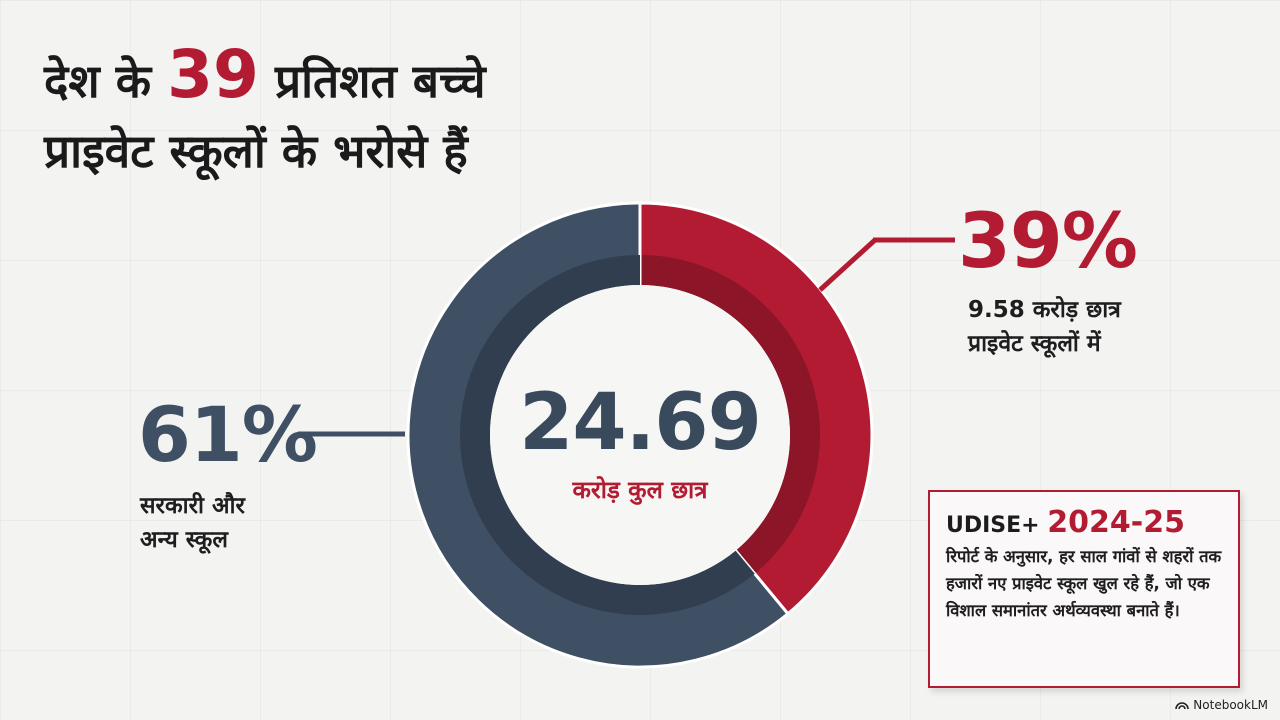  I want to click on title-part-2: प्रतिशत बच्चे, so click(380, 81).